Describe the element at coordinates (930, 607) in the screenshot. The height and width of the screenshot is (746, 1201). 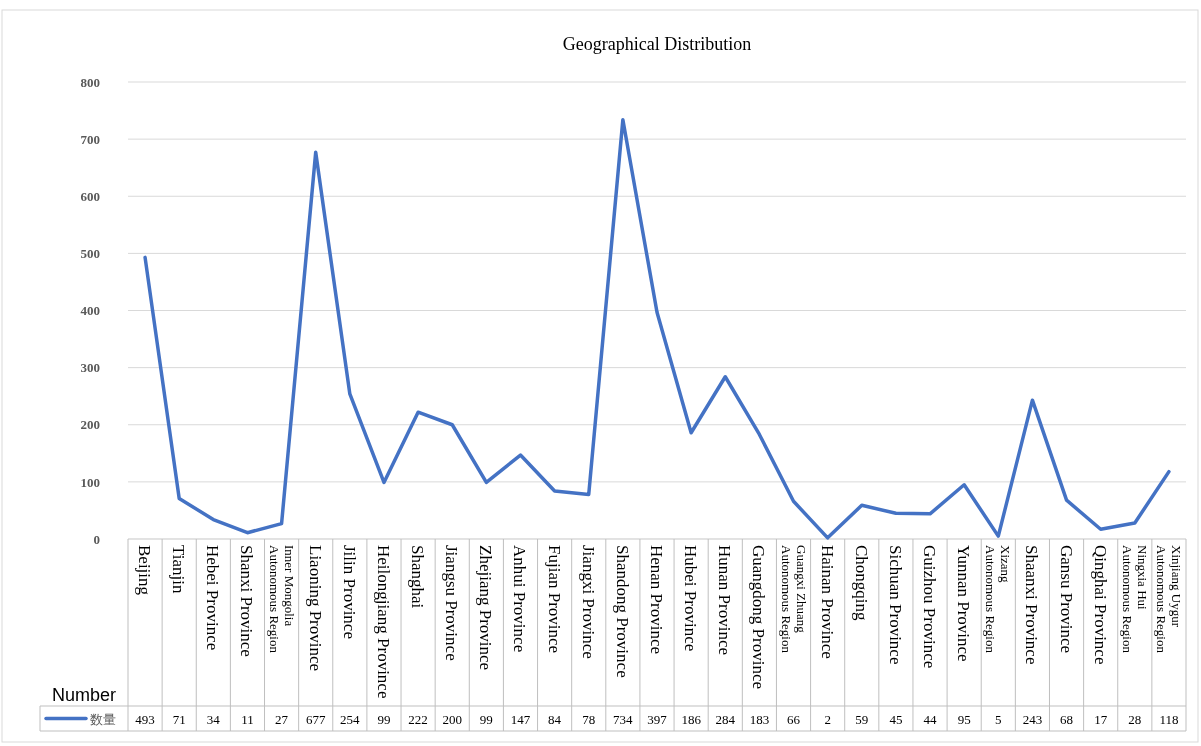
I see `x-tick-label: Guizhou Province` at that location.